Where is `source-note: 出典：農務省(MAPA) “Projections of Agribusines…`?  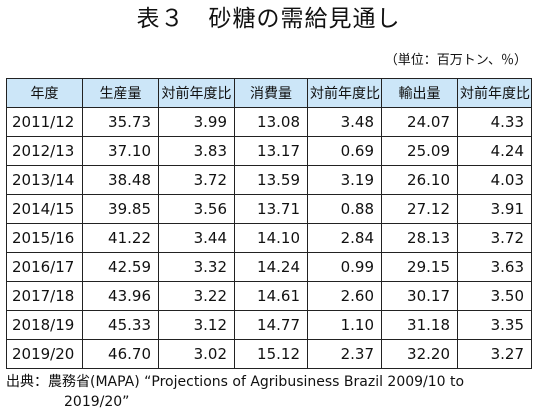 source-note: 出典：農務省(MAPA) “Projections of Agribusines… is located at coordinates (270, 392).